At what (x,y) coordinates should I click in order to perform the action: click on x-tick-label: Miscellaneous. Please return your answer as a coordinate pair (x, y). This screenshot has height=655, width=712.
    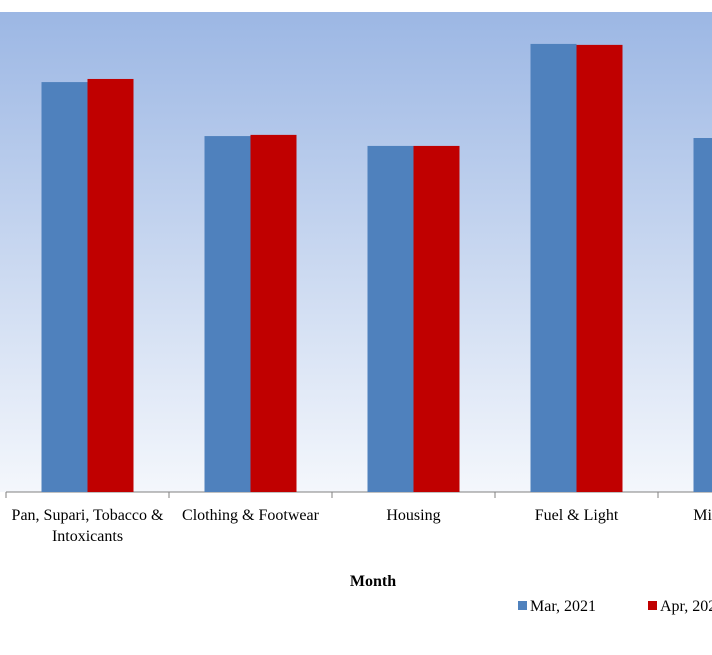
    Looking at the image, I should click on (702, 515).